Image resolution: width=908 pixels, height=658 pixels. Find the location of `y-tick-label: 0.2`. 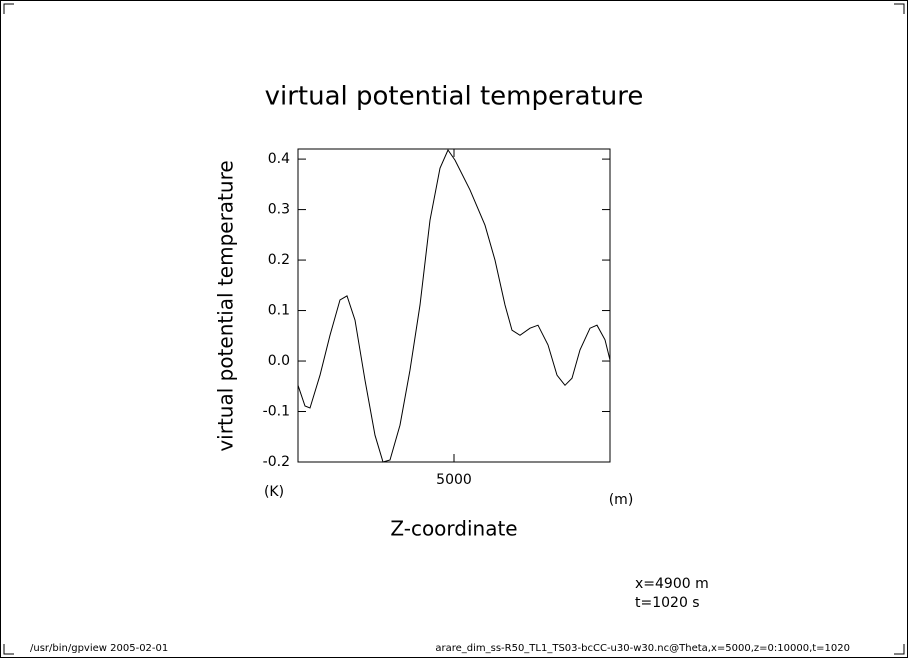

y-tick-label: 0.2 is located at coordinates (279, 260).